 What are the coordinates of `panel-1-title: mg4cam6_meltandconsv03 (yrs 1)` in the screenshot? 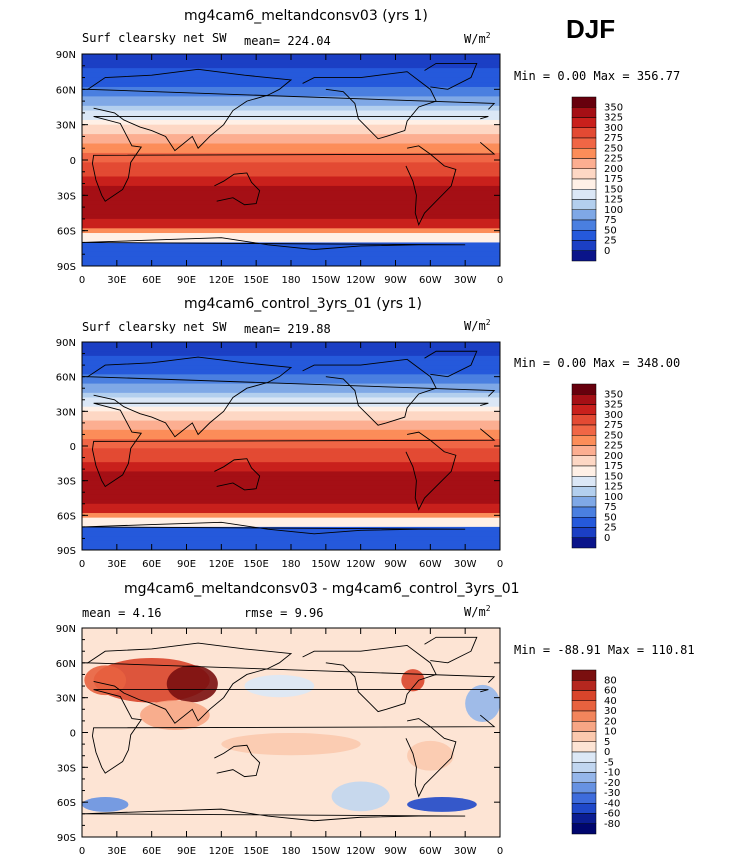 It's located at (306, 16).